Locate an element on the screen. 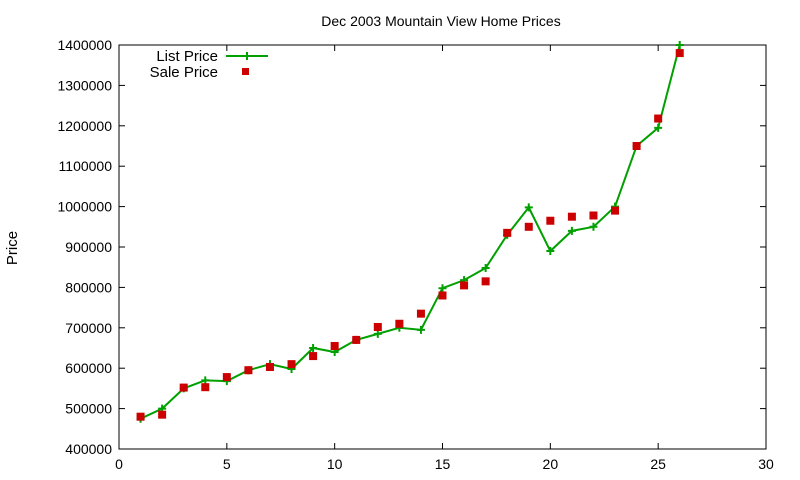  x-tick-label: 15 is located at coordinates (443, 464).